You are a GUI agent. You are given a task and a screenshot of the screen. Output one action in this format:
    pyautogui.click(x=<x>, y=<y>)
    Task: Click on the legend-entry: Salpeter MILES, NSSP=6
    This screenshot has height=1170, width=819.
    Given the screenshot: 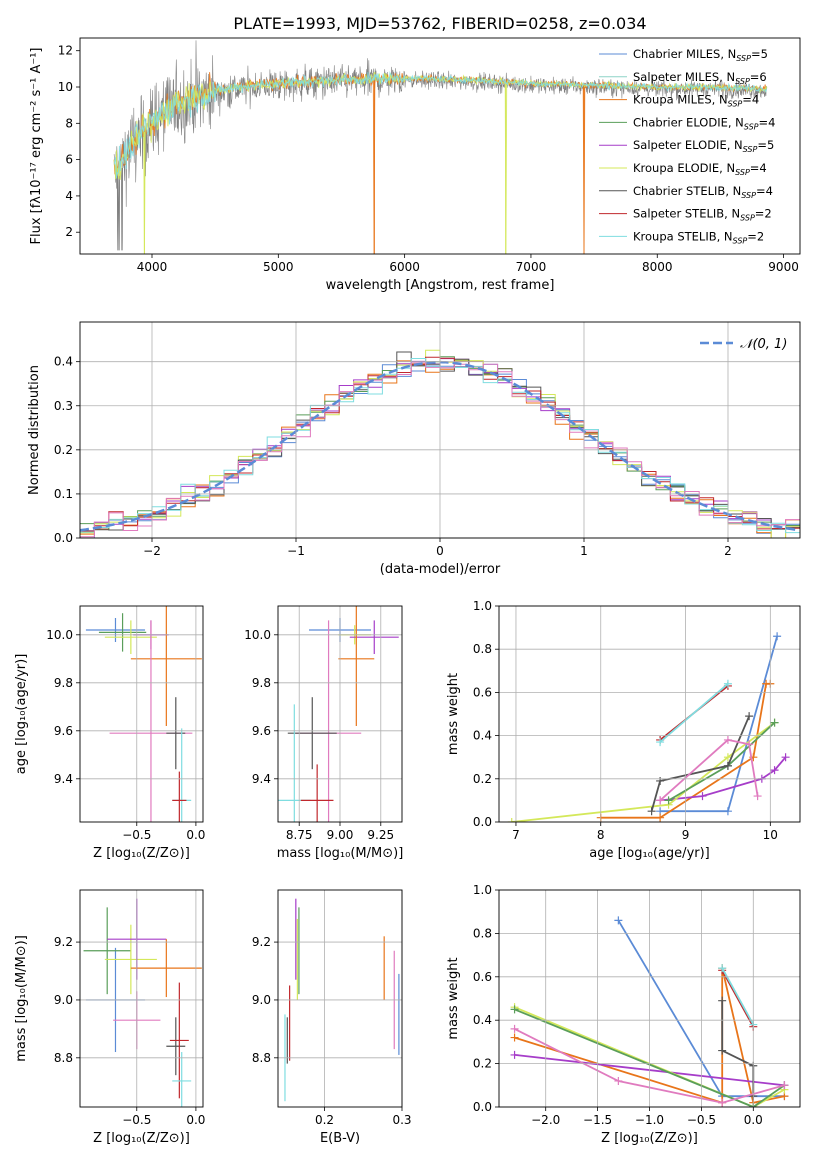 What is the action you would take?
    pyautogui.click(x=700, y=78)
    